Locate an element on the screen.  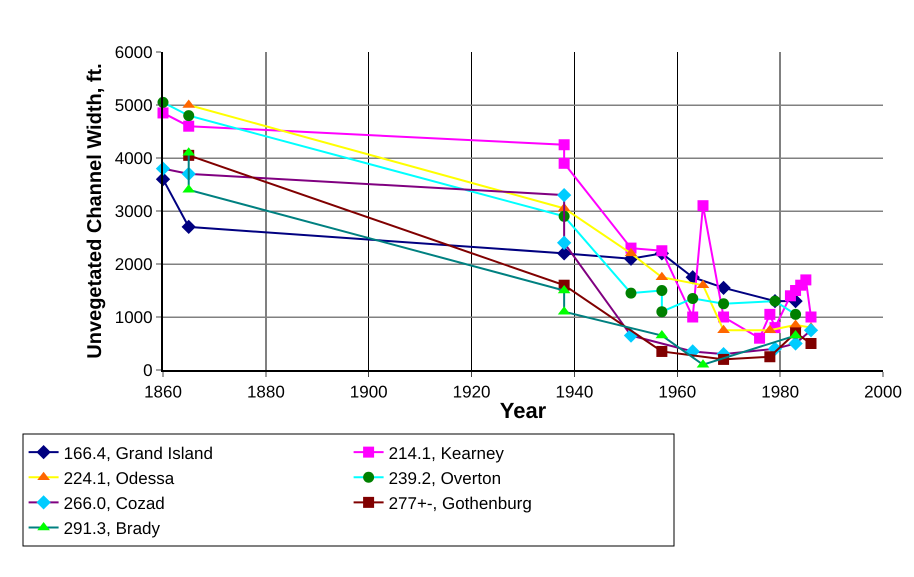
legend-label: 224.1, Odessa is located at coordinates (119, 478).